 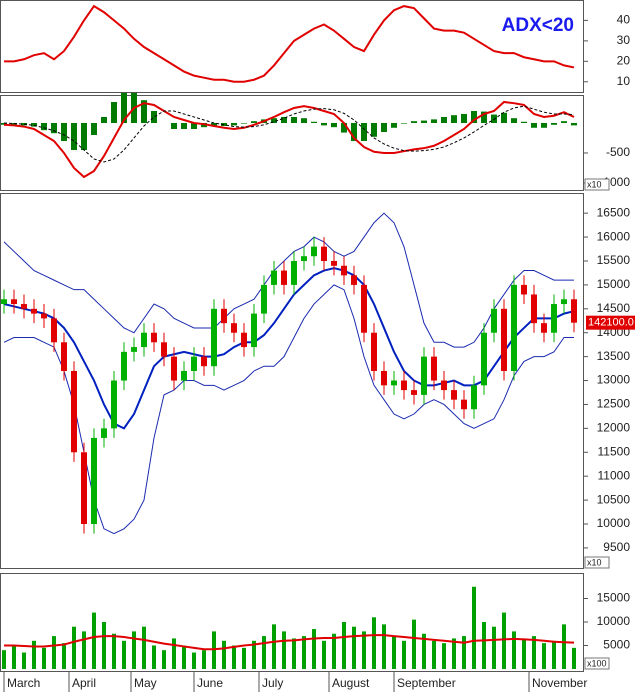 I want to click on macd-frame, so click(x=292, y=143).